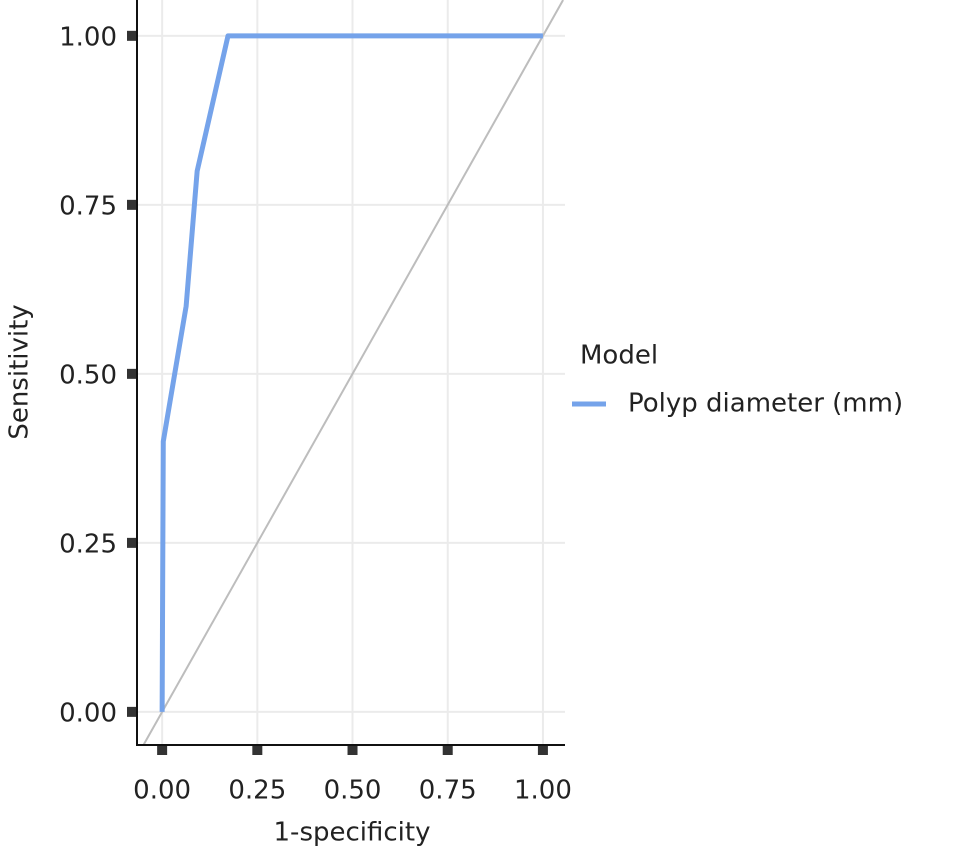 The height and width of the screenshot is (860, 972). I want to click on x-tick-label: 0.75, so click(448, 791).